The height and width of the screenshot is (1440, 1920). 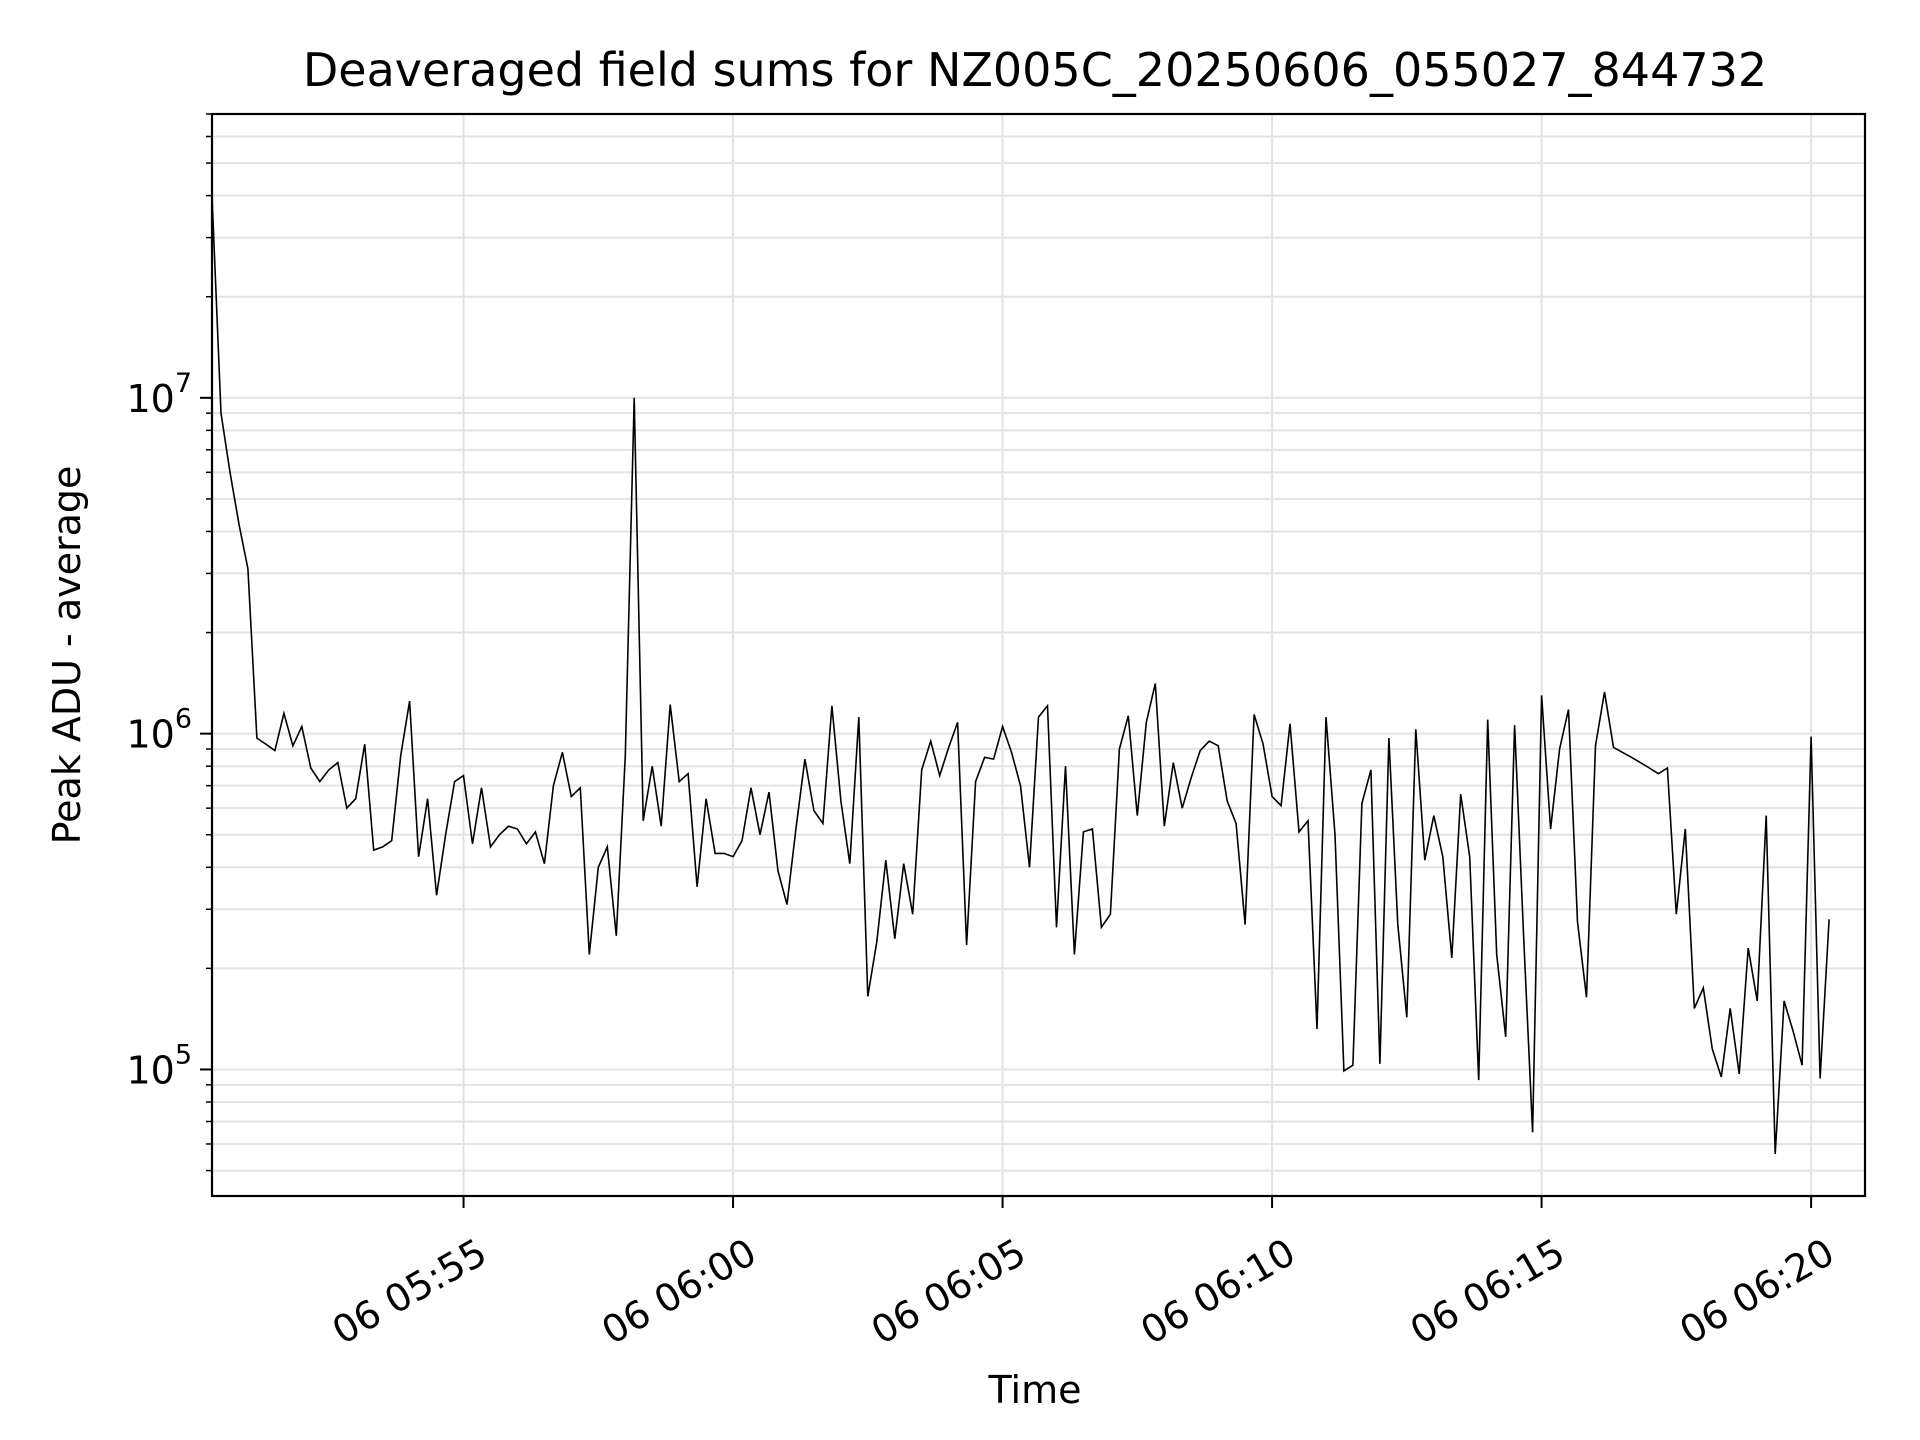 What do you see at coordinates (183, 383) in the screenshot?
I see `y-tick-label-exponent: 7` at bounding box center [183, 383].